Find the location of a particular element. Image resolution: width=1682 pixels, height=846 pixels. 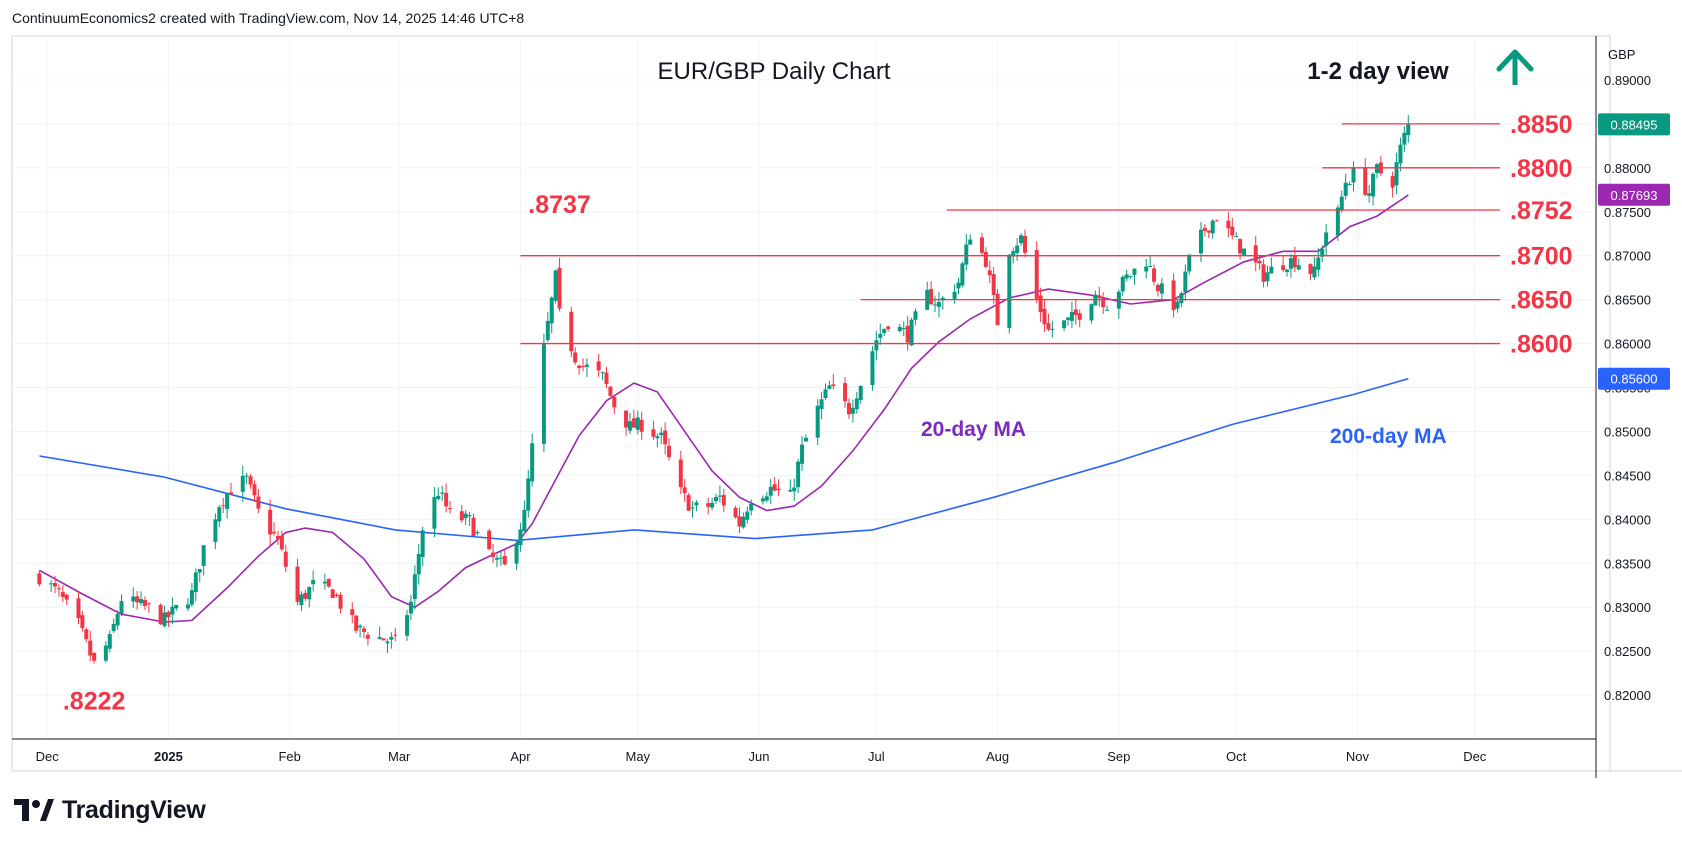

level-label: .8650 is located at coordinates (1541, 301).